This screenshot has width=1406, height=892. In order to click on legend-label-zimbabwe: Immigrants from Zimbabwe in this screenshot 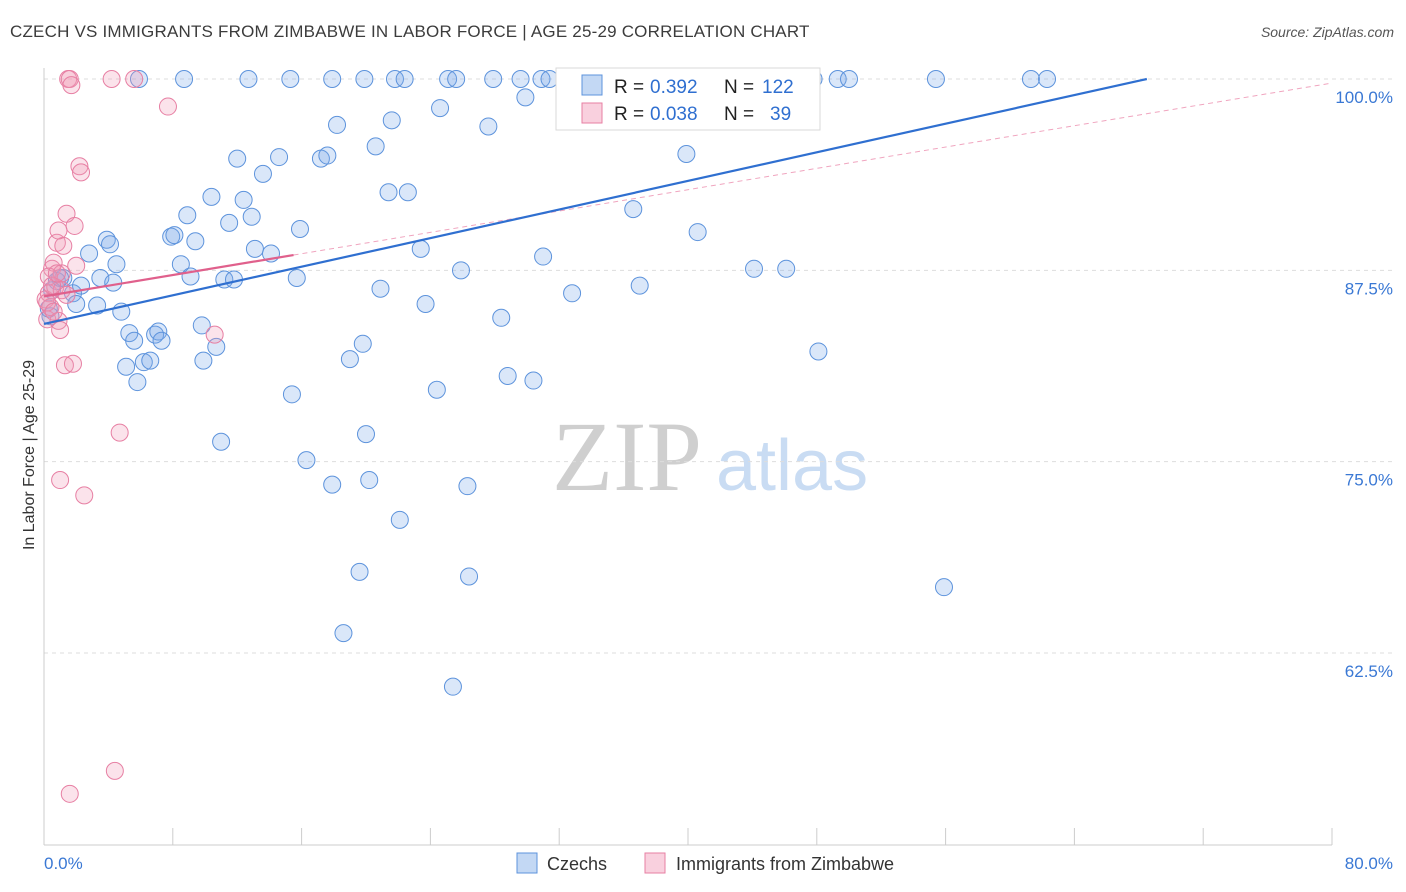, I will do `click(785, 864)`.